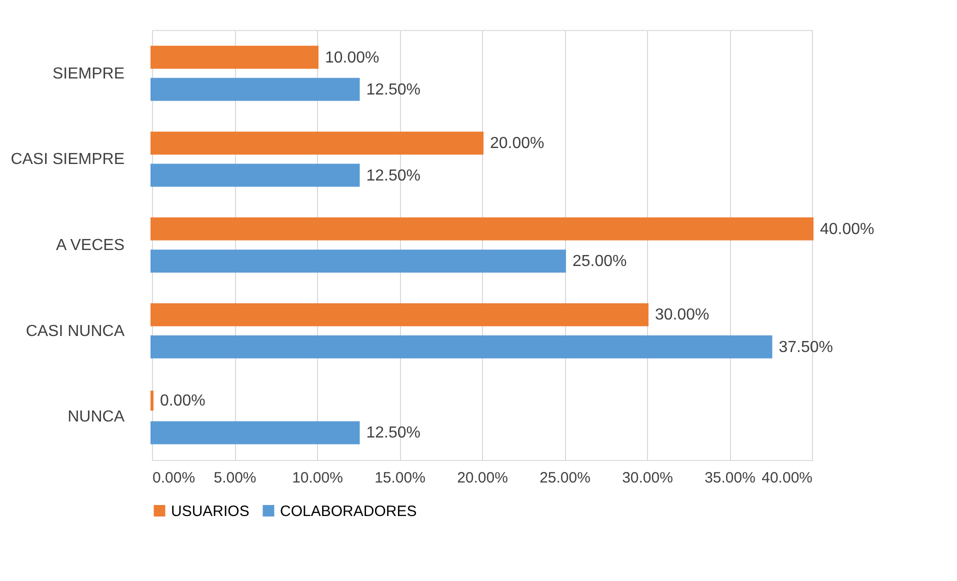 The width and height of the screenshot is (957, 581). I want to click on x-tick-label: 5.00%, so click(235, 478).